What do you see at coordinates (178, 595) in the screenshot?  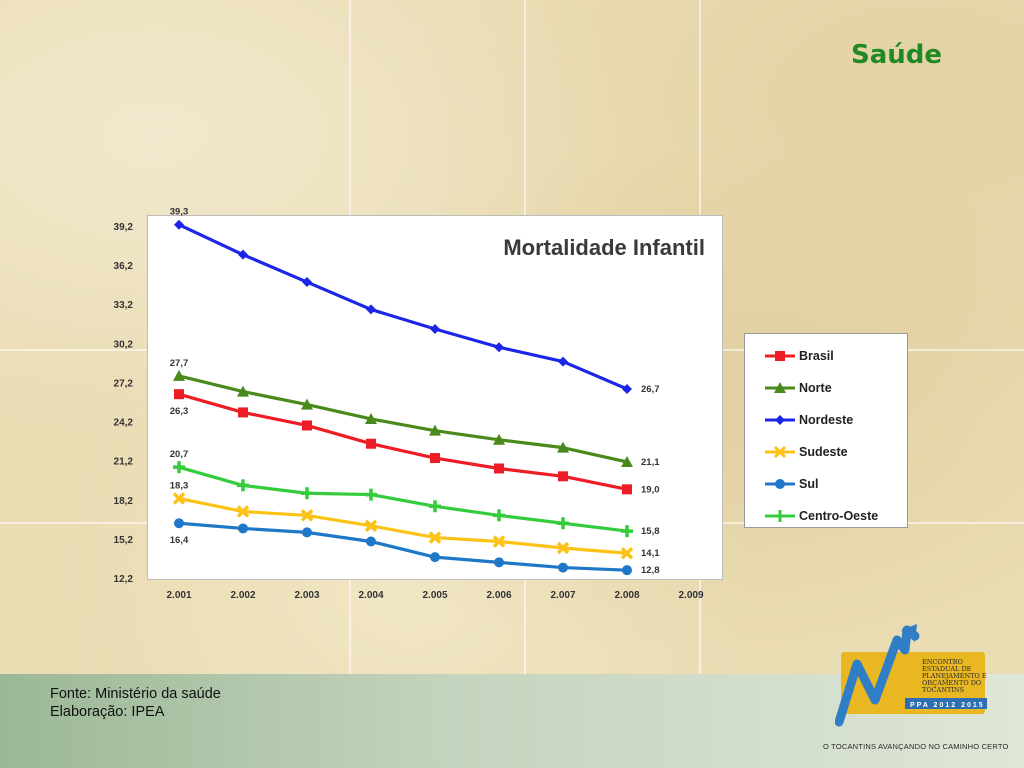 I see `x-tick-label: 2.001` at bounding box center [178, 595].